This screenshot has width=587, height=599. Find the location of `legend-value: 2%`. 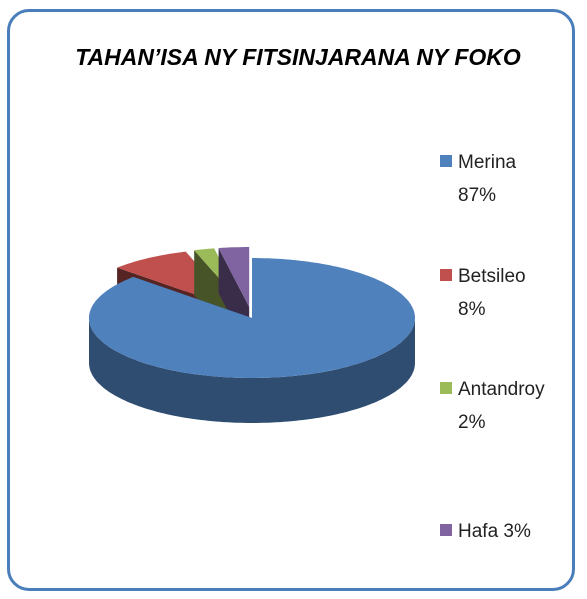

legend-value: 2% is located at coordinates (472, 422).